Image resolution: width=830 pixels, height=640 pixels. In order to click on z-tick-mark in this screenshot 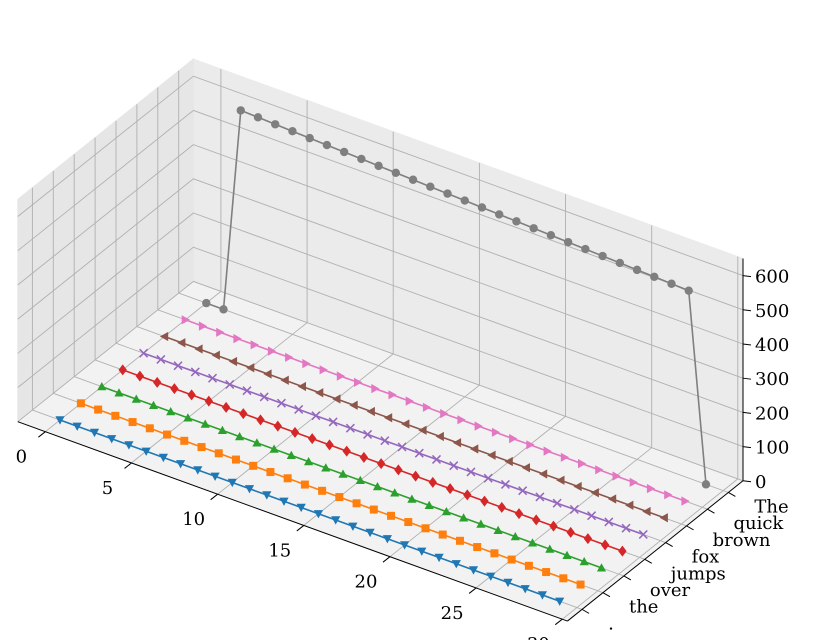, I will do `click(747, 378)`.